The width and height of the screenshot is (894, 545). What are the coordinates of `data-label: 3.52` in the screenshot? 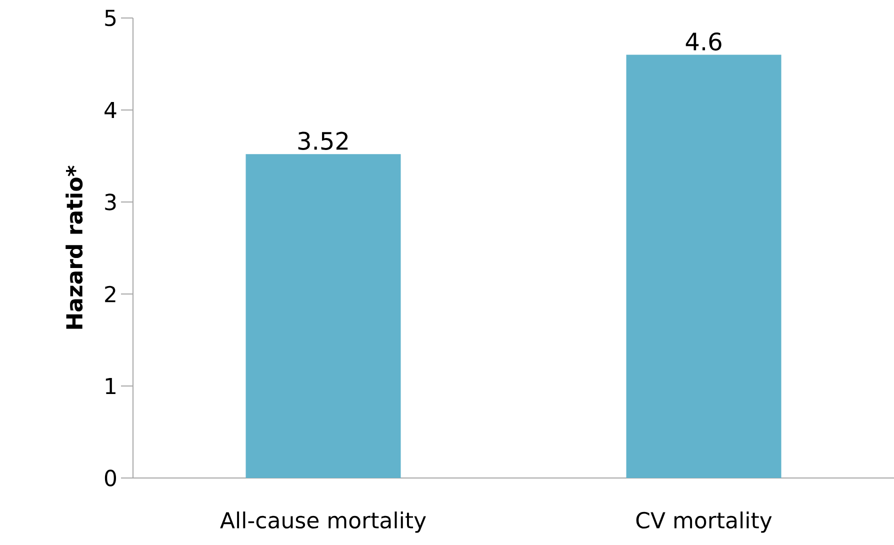 It's located at (323, 141).